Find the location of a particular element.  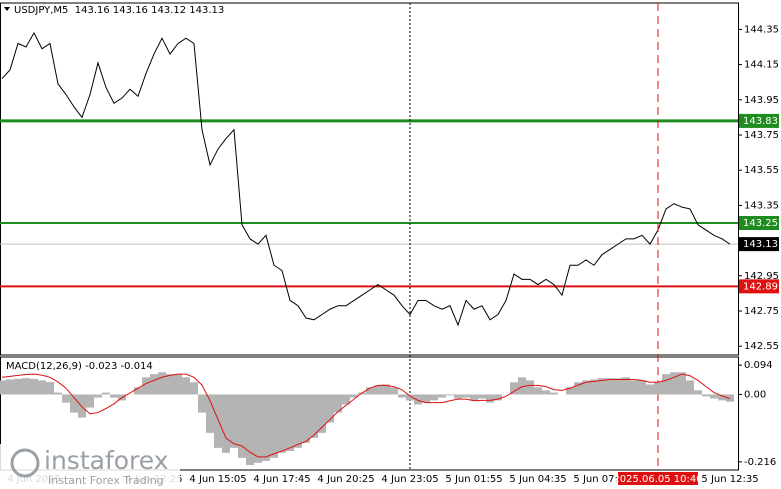

y-tick-label: 142.95 is located at coordinates (761, 276).